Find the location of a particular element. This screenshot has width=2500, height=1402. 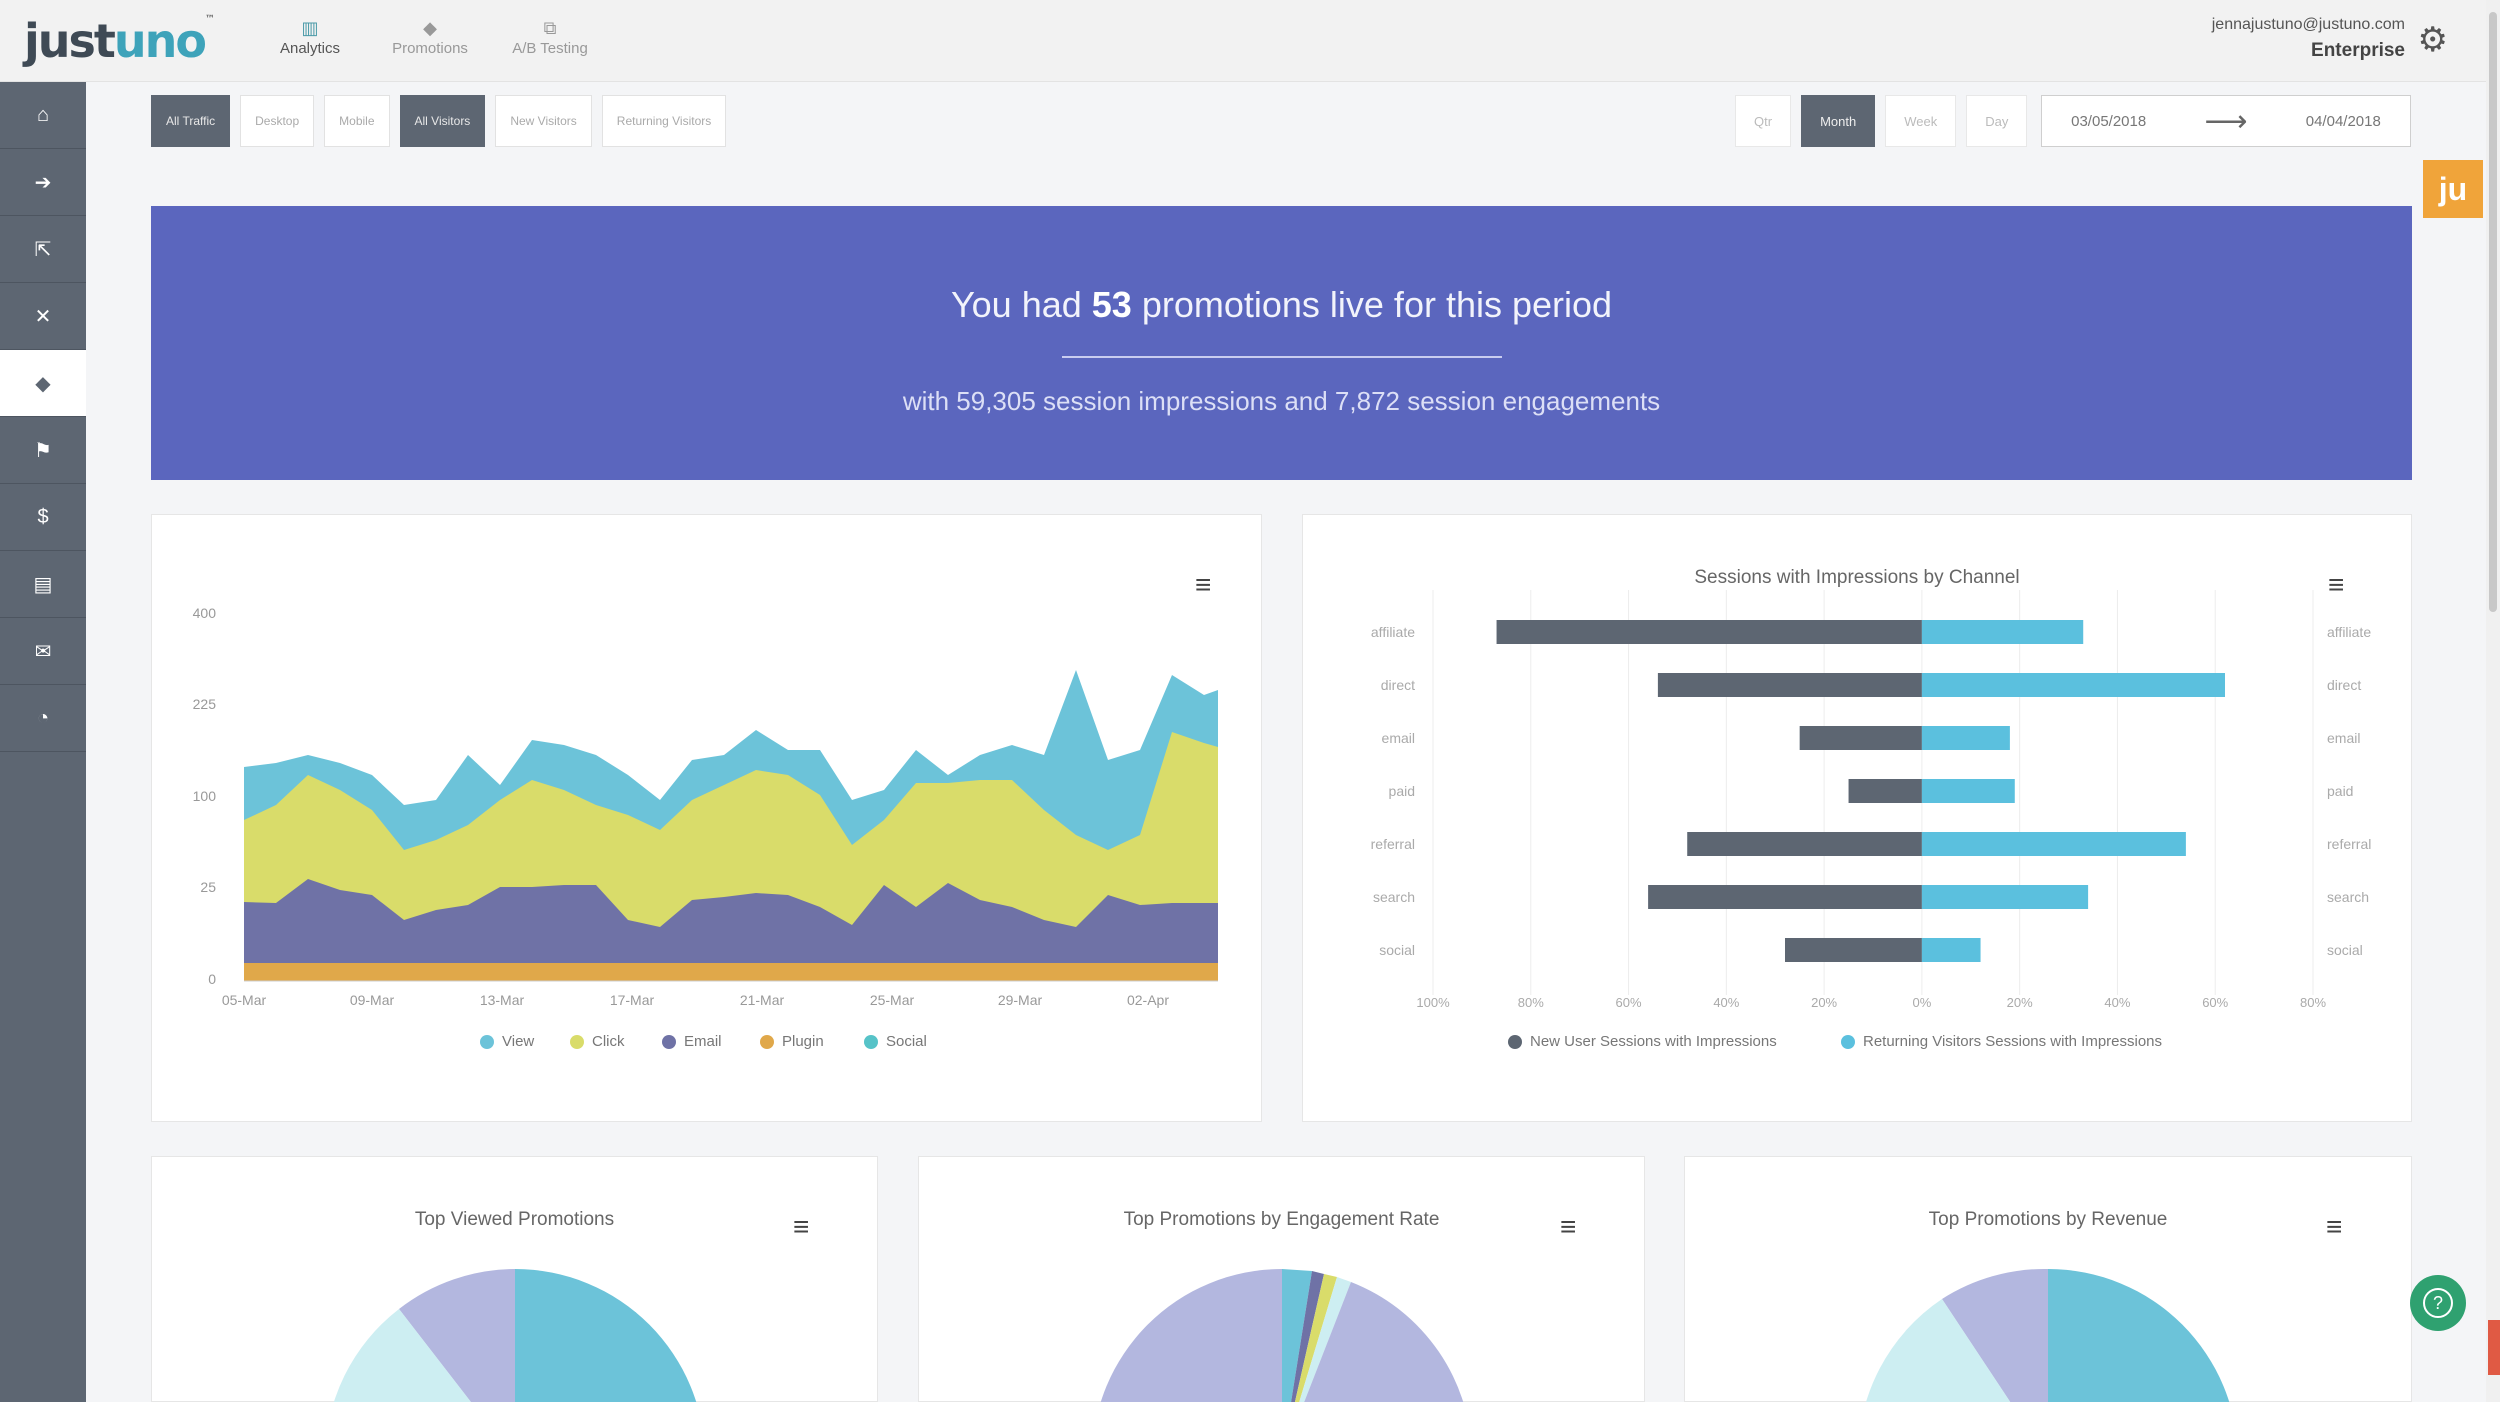

period-month: Month is located at coordinates (1838, 121).